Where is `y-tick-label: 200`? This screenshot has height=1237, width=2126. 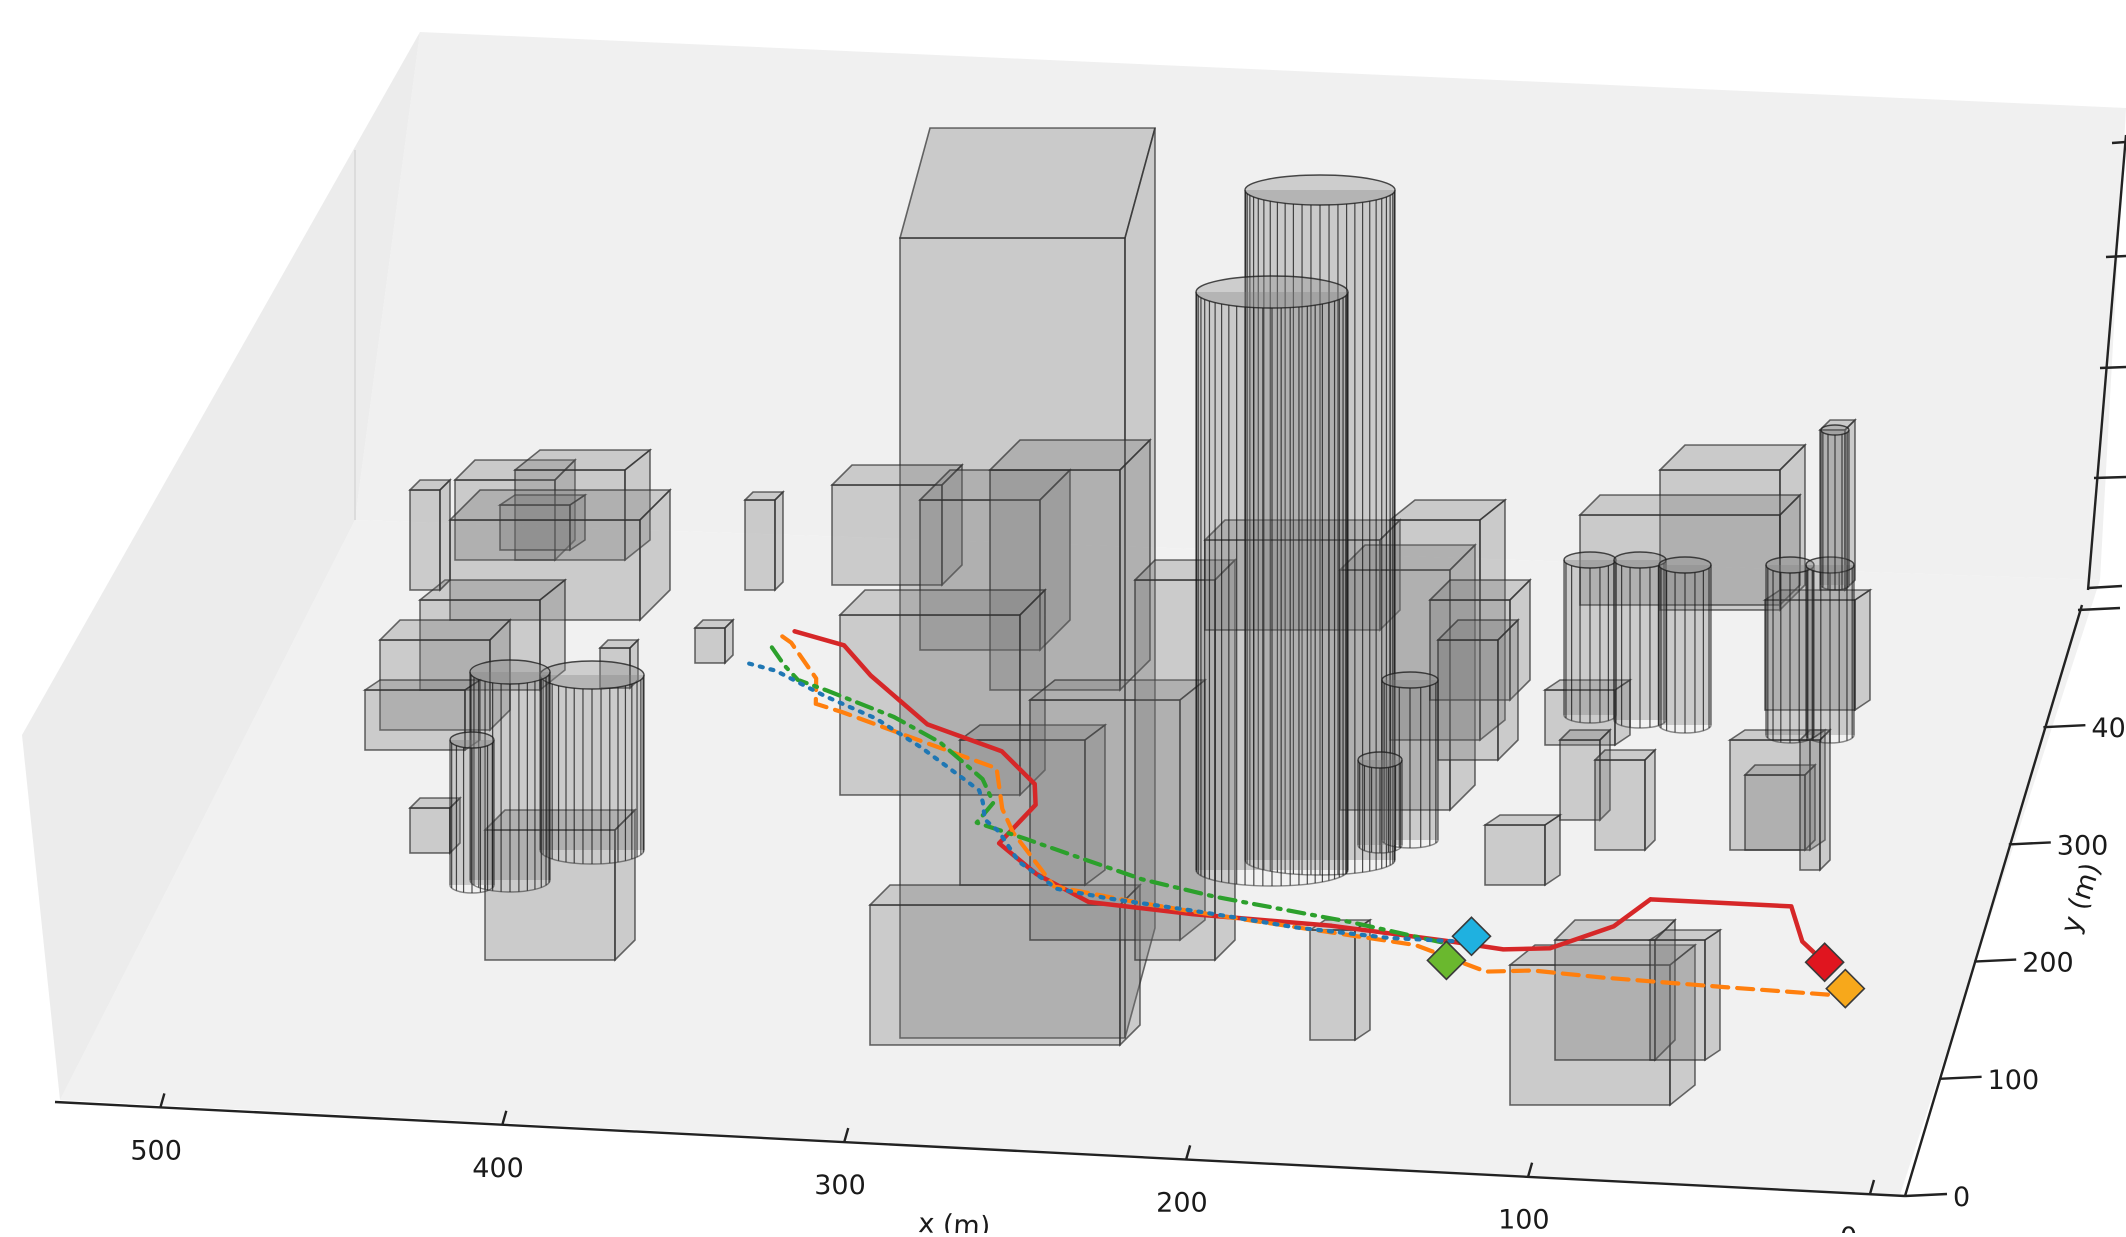
y-tick-label: 200 is located at coordinates (2048, 963).